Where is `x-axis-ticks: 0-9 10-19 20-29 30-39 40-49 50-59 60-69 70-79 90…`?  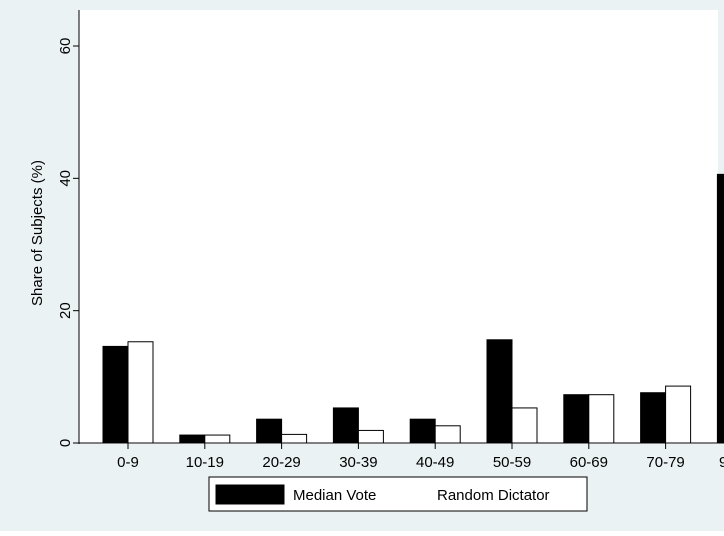 x-axis-ticks: 0-9 10-19 20-29 30-39 40-49 50-59 60-69 70-79 90… is located at coordinates (420, 457).